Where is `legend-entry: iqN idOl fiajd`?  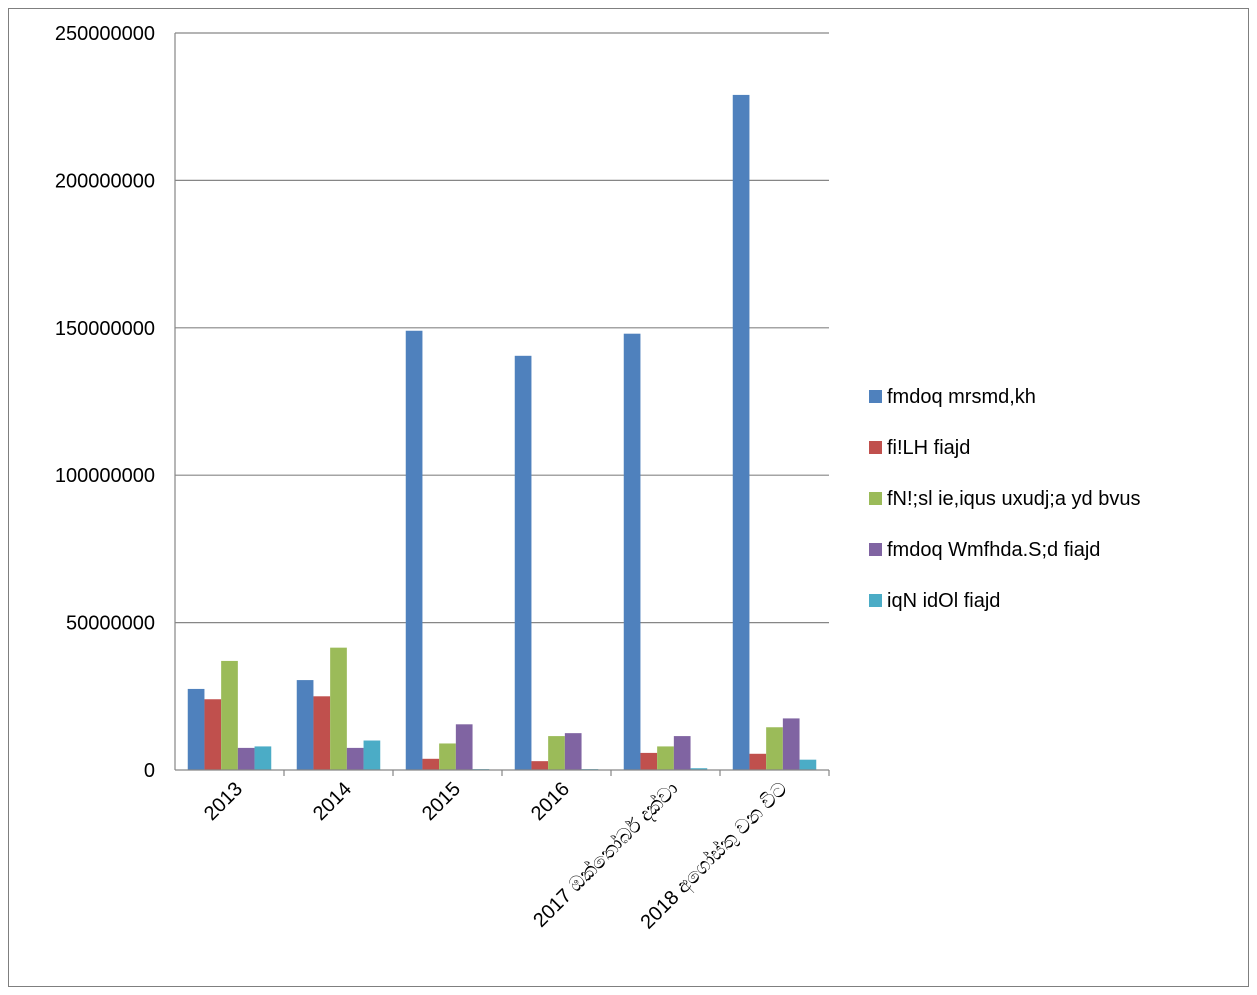
legend-entry: iqN idOl fiajd is located at coordinates (943, 601).